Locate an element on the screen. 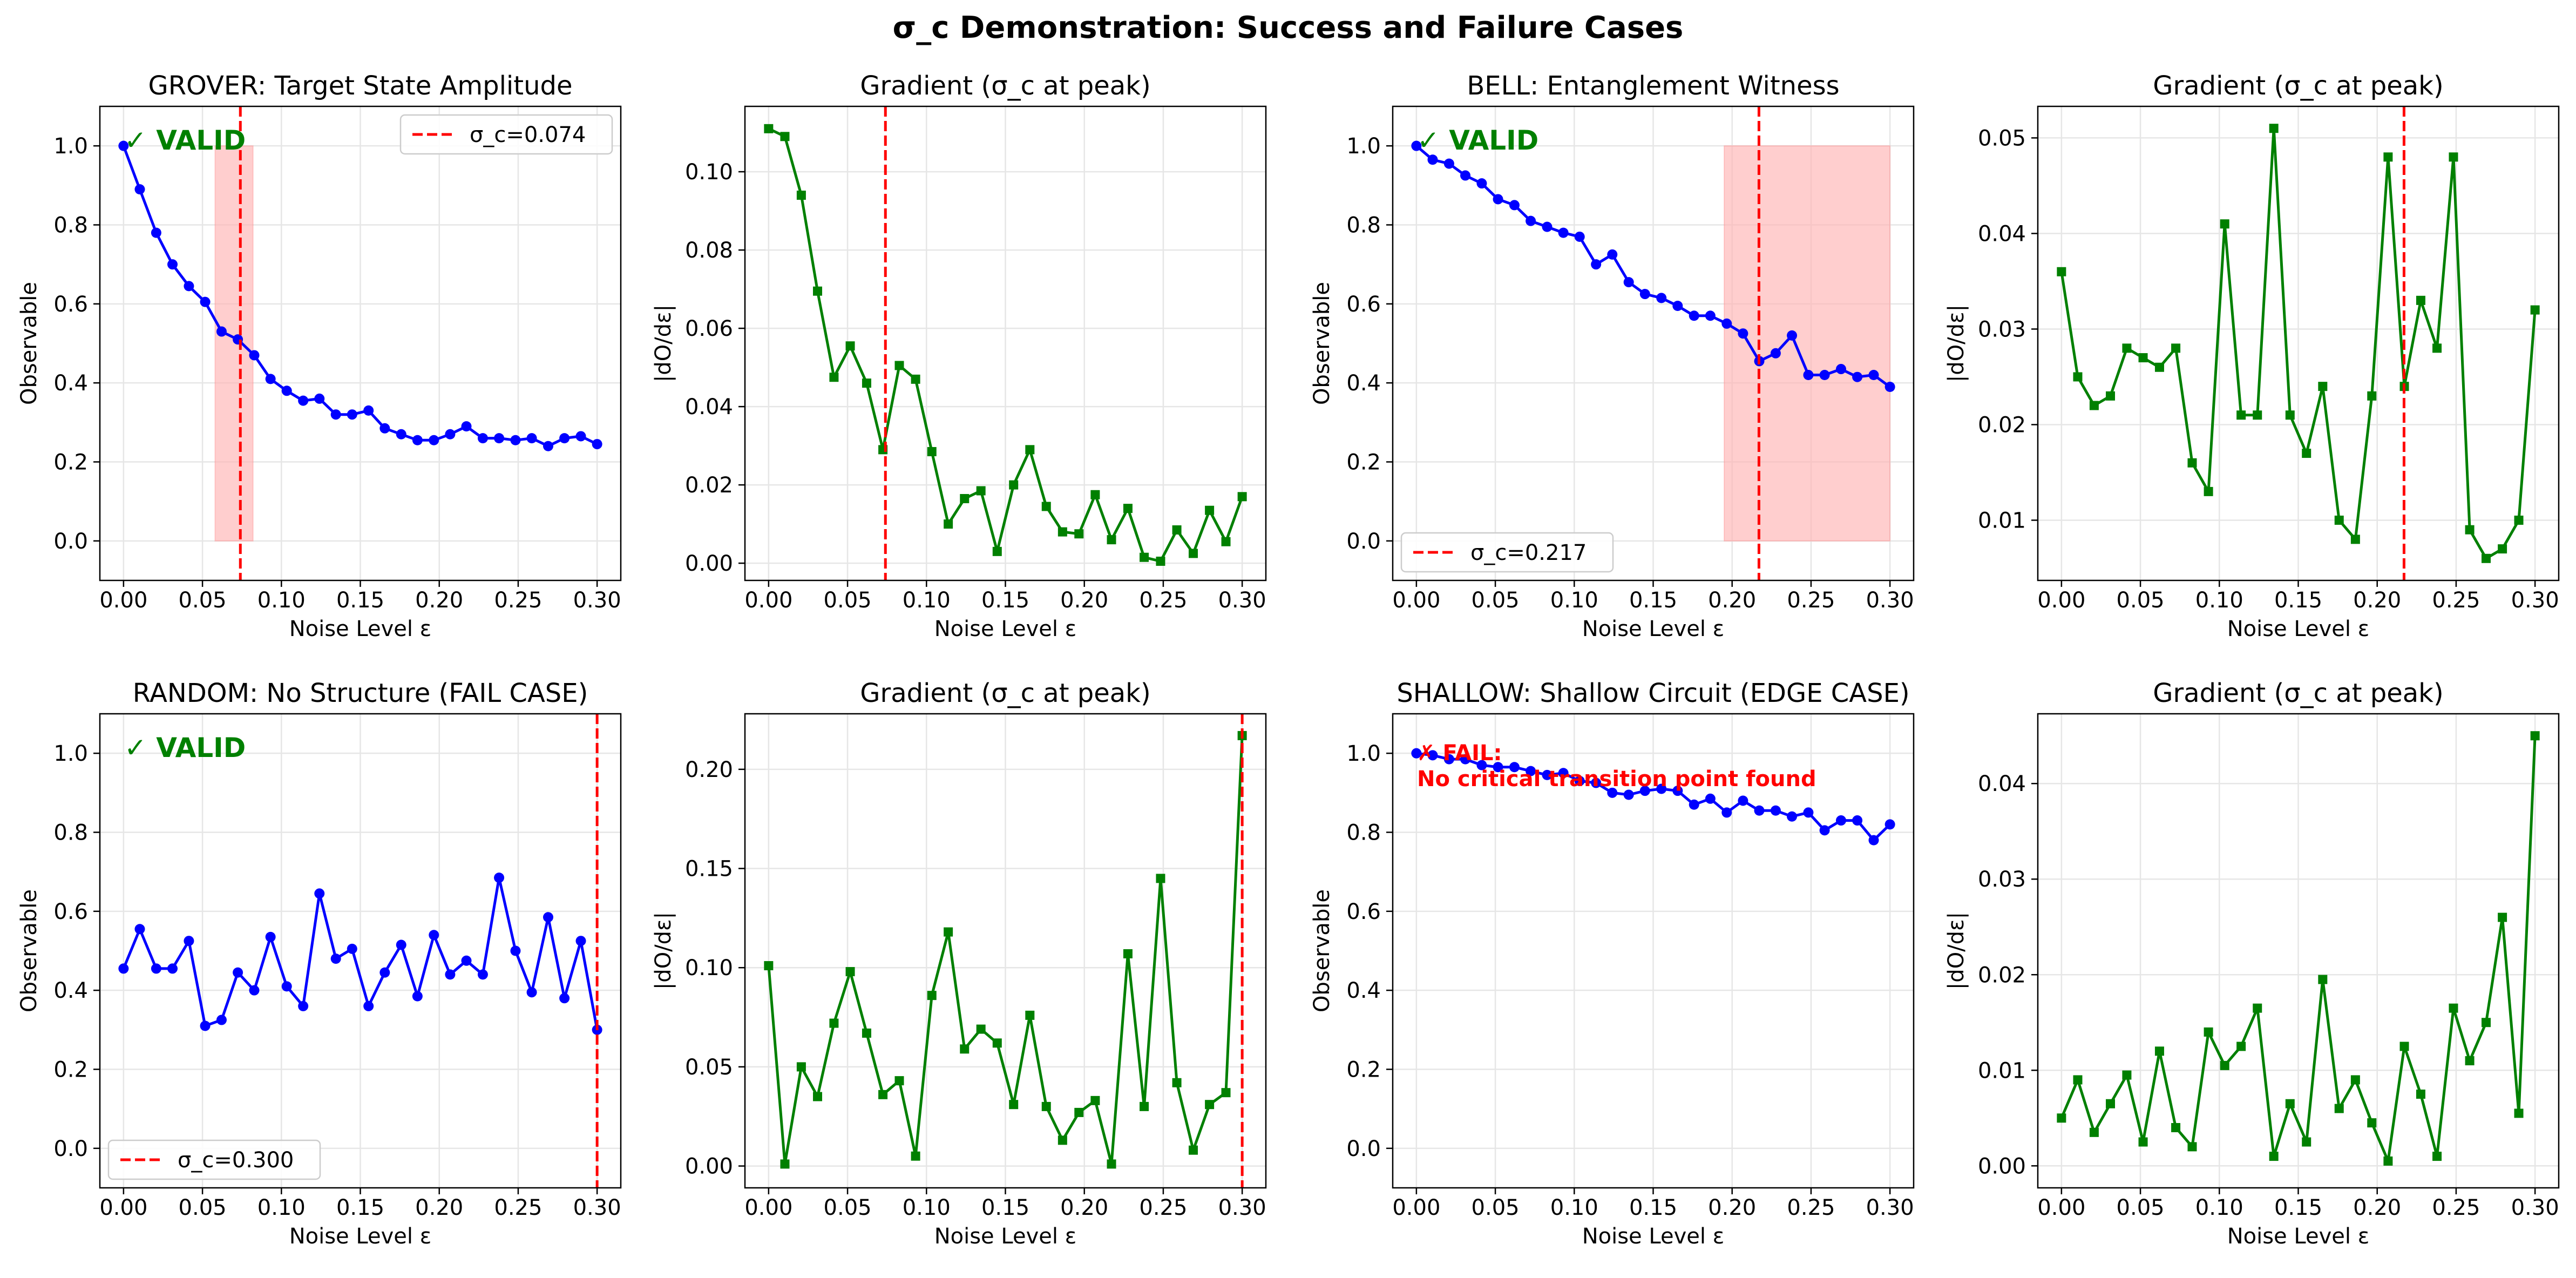 This screenshot has height=1278, width=2576. x-tick-label: 0.05 is located at coordinates (848, 600).